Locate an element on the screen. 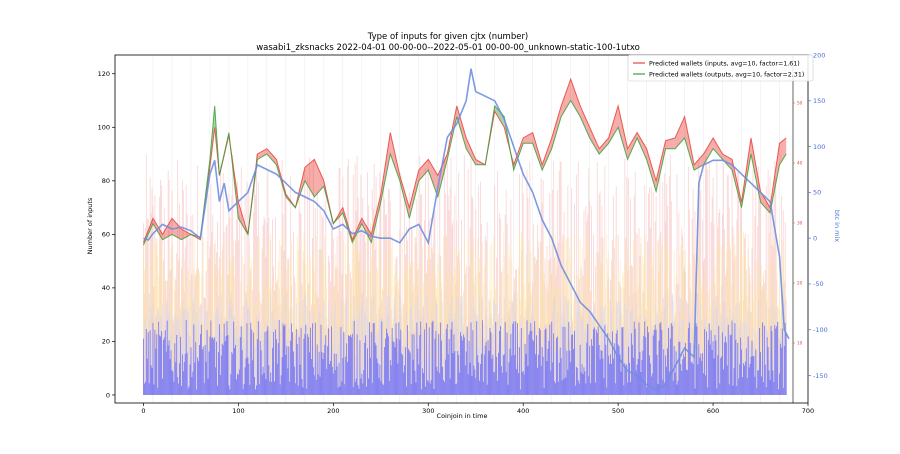  legend-box is located at coordinates (720, 68).